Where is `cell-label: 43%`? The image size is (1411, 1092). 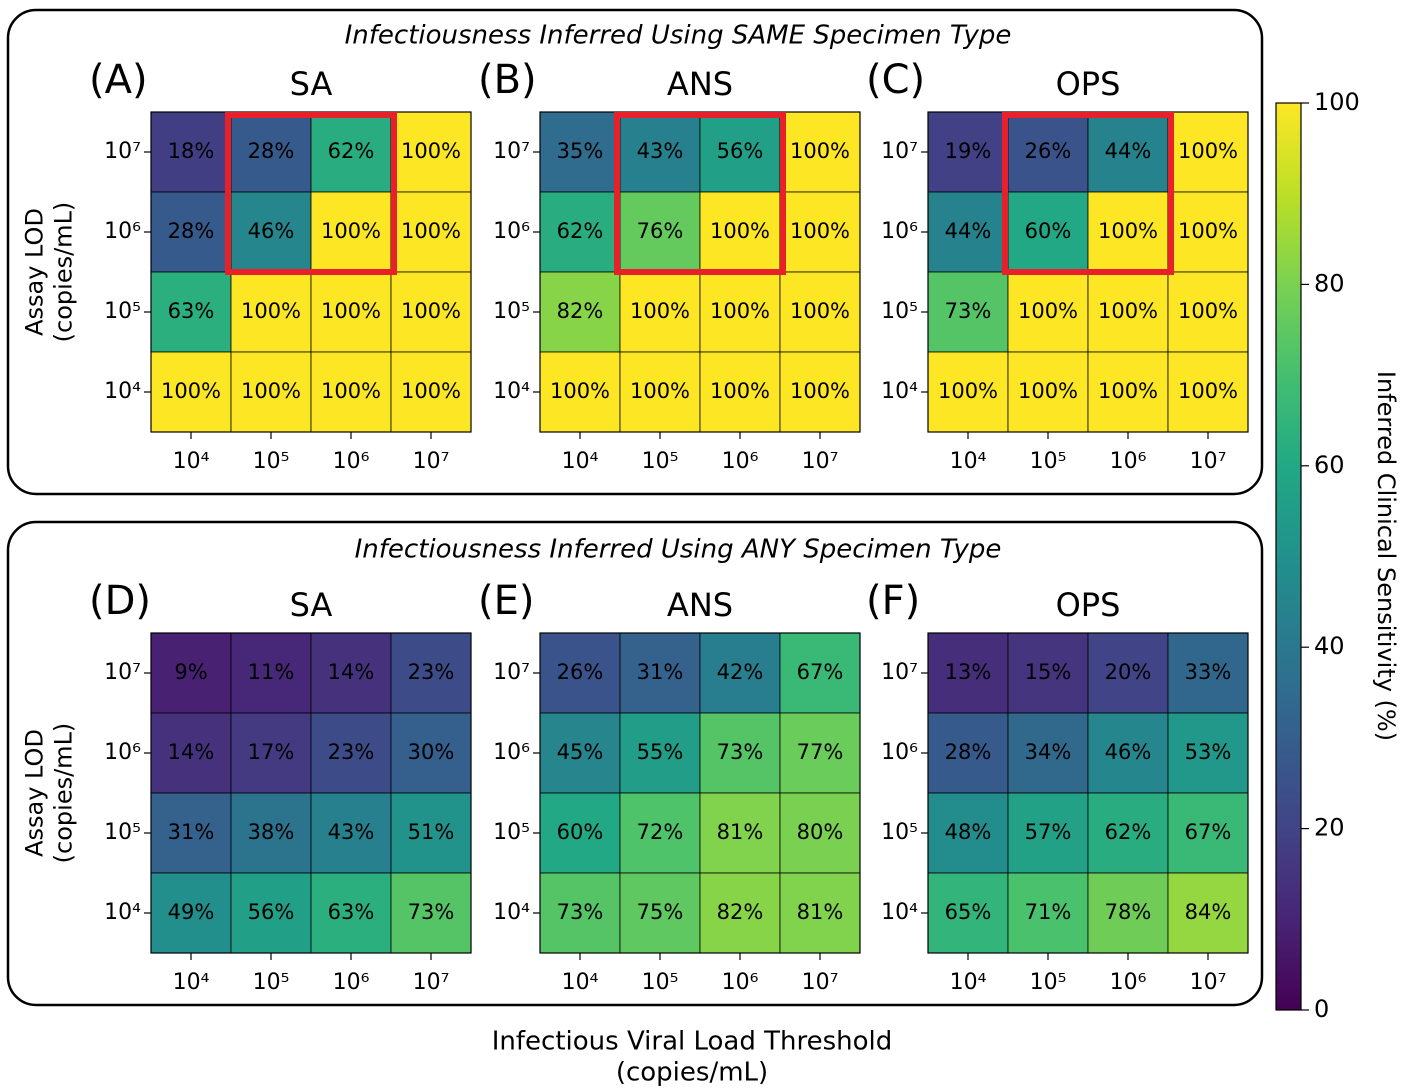 cell-label: 43% is located at coordinates (660, 151).